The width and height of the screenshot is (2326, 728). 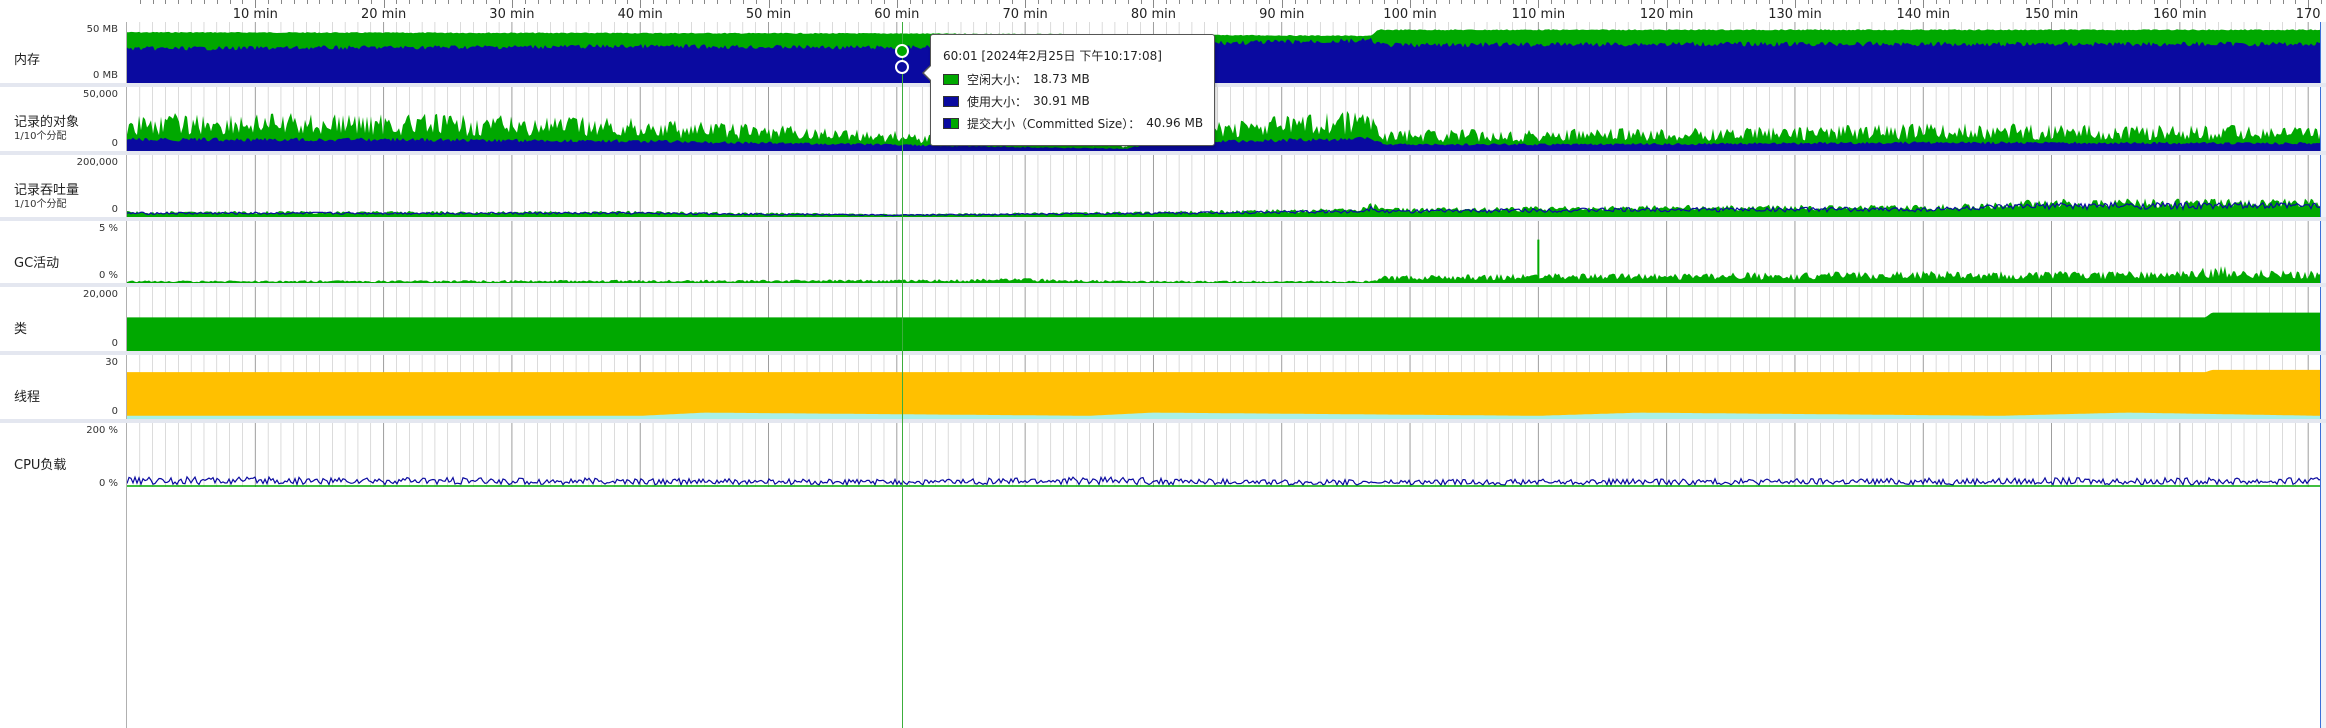 What do you see at coordinates (2051, 14) in the screenshot?
I see `time-tick-label: 150 min` at bounding box center [2051, 14].